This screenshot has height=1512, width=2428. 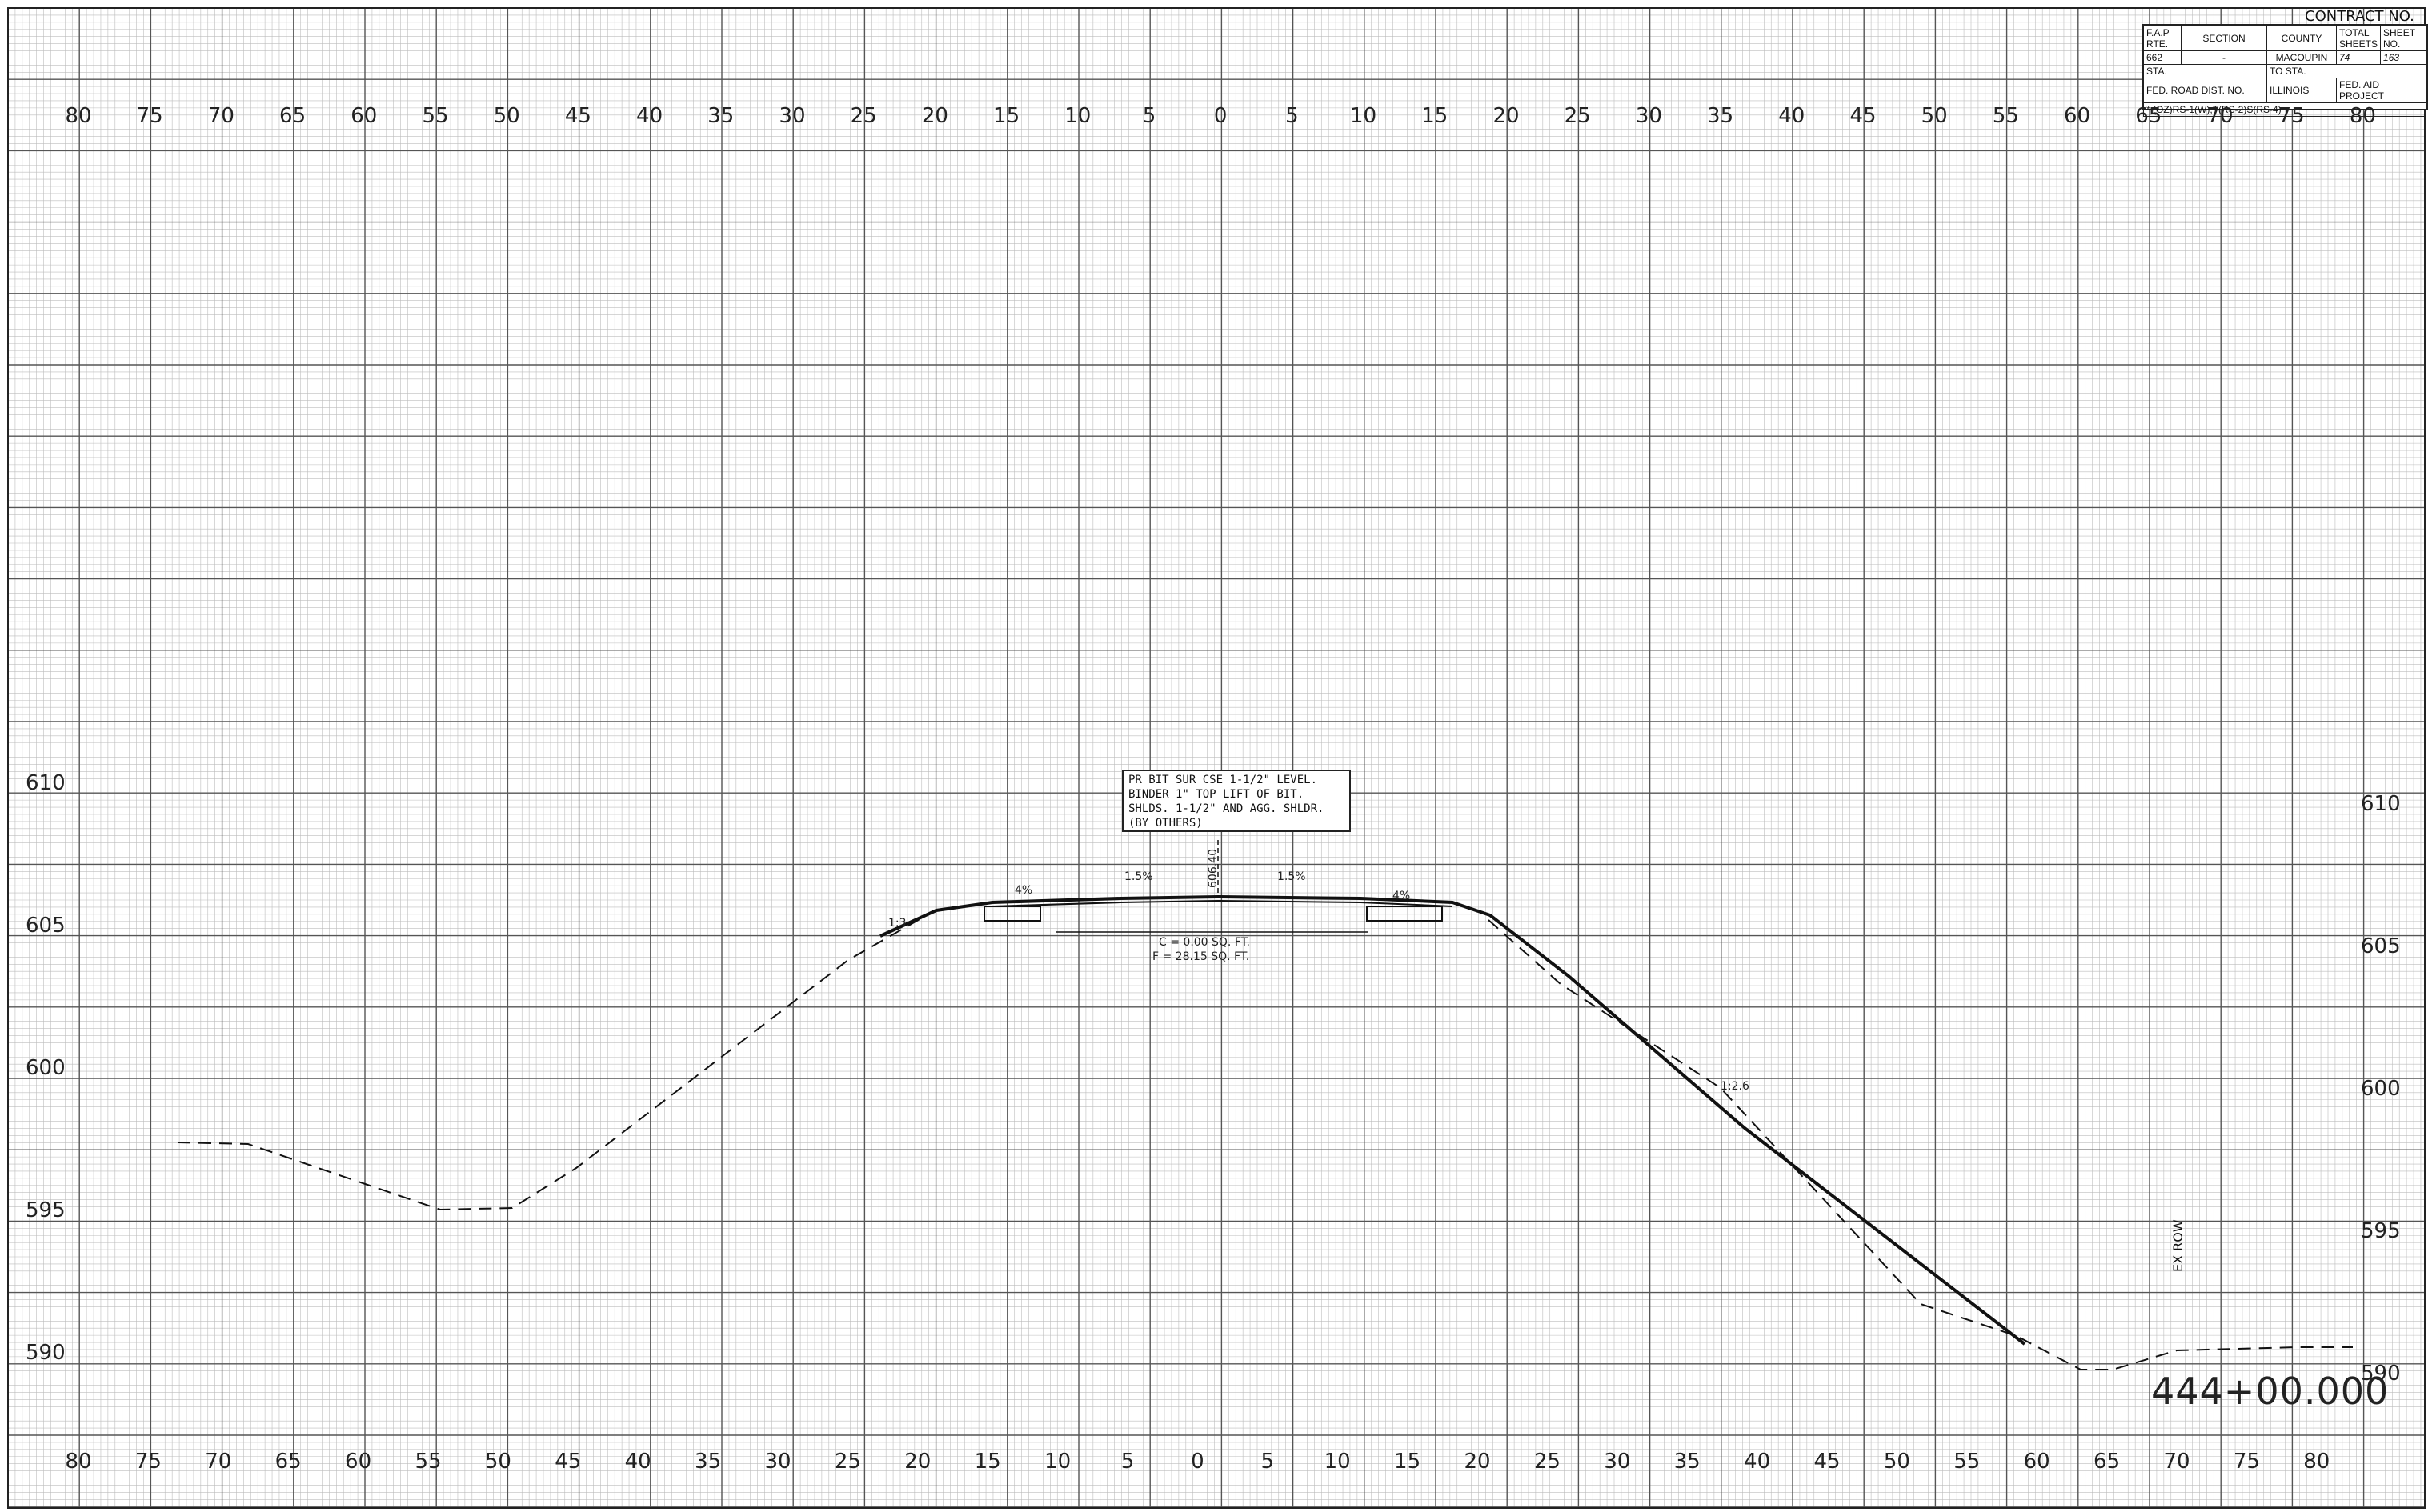 What do you see at coordinates (2006, 116) in the screenshot?
I see `offset-tick-top: 55` at bounding box center [2006, 116].